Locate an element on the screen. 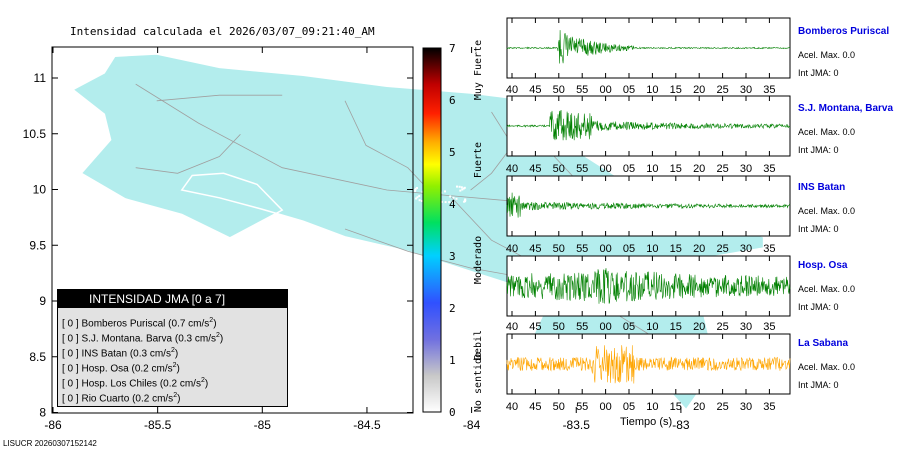  legend-row-station: Rio Cuarto is located at coordinates (105, 399).